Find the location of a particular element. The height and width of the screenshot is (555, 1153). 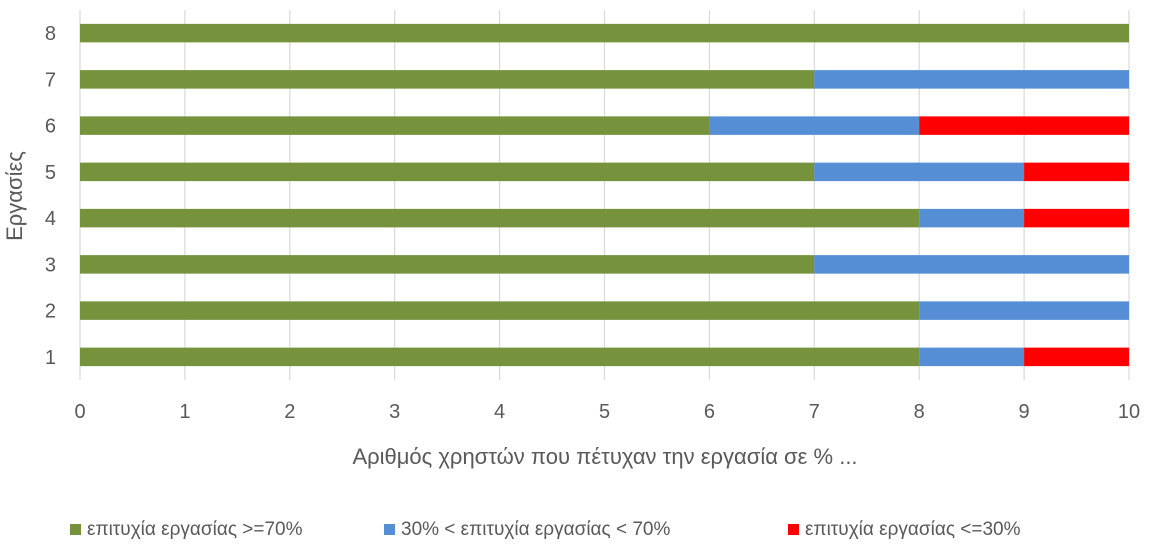

x-tick-label: 7 is located at coordinates (814, 412).